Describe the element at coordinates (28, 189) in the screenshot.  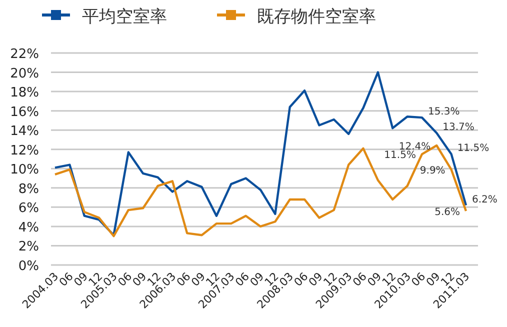
I see `y-tick-label: 8%` at that location.